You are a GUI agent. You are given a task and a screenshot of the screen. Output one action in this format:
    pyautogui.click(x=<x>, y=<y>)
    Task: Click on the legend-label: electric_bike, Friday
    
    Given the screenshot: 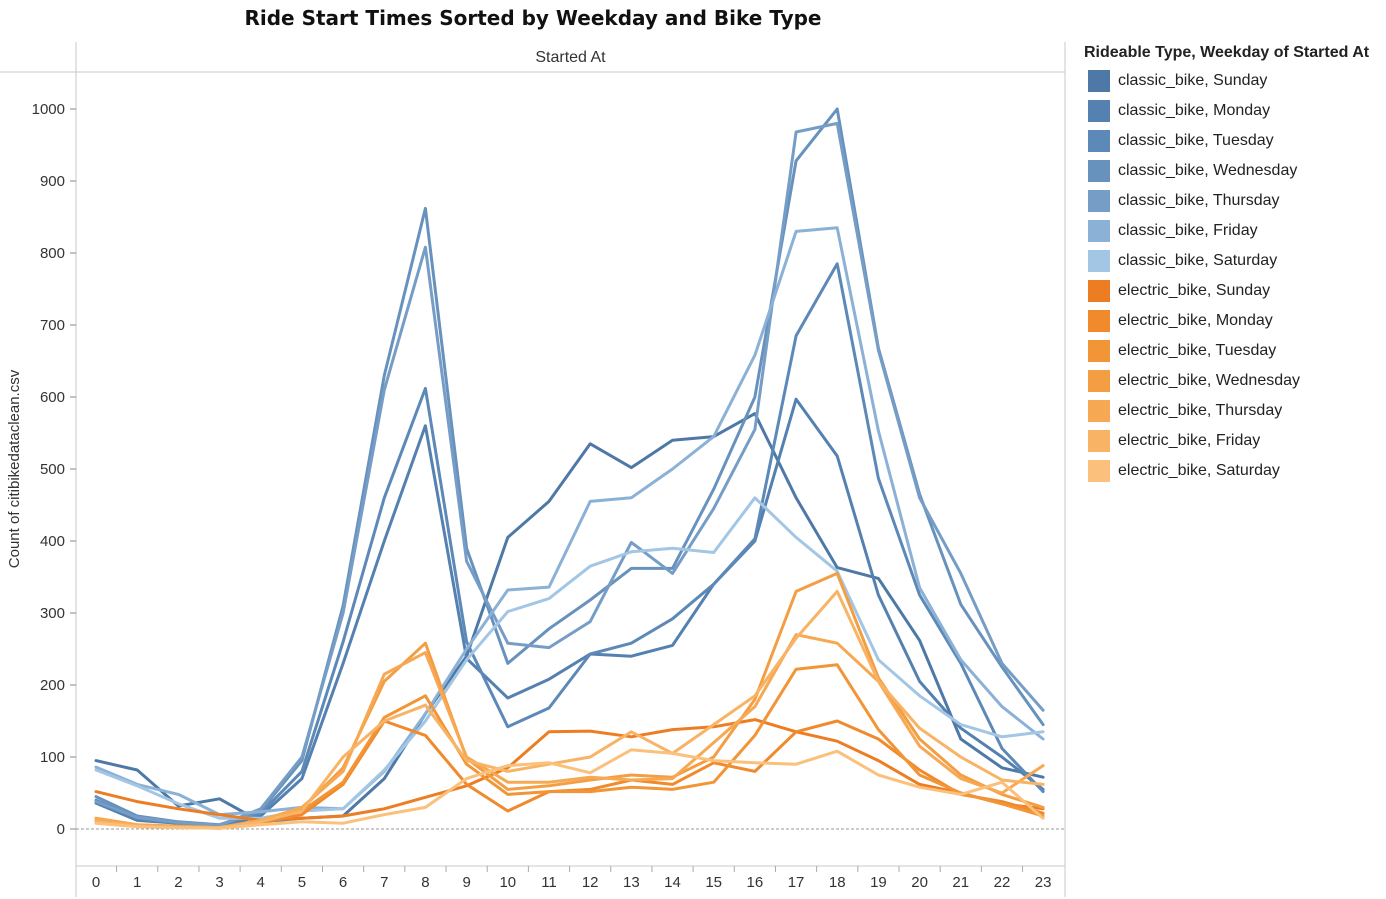 What is the action you would take?
    pyautogui.click(x=1189, y=440)
    